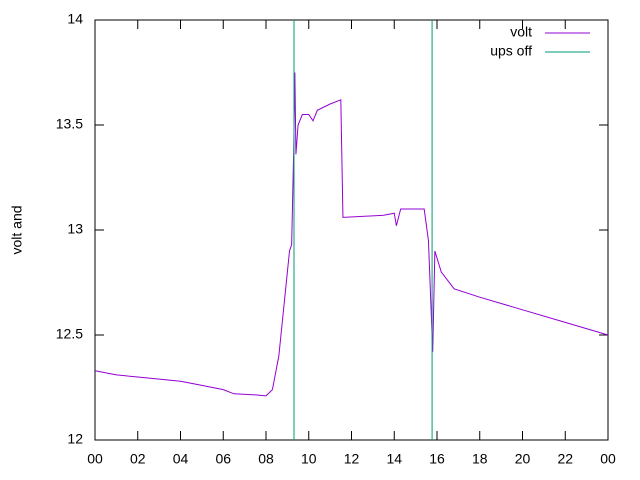 The image size is (640, 480). I want to click on y-tick-label: 12.5, so click(69, 334).